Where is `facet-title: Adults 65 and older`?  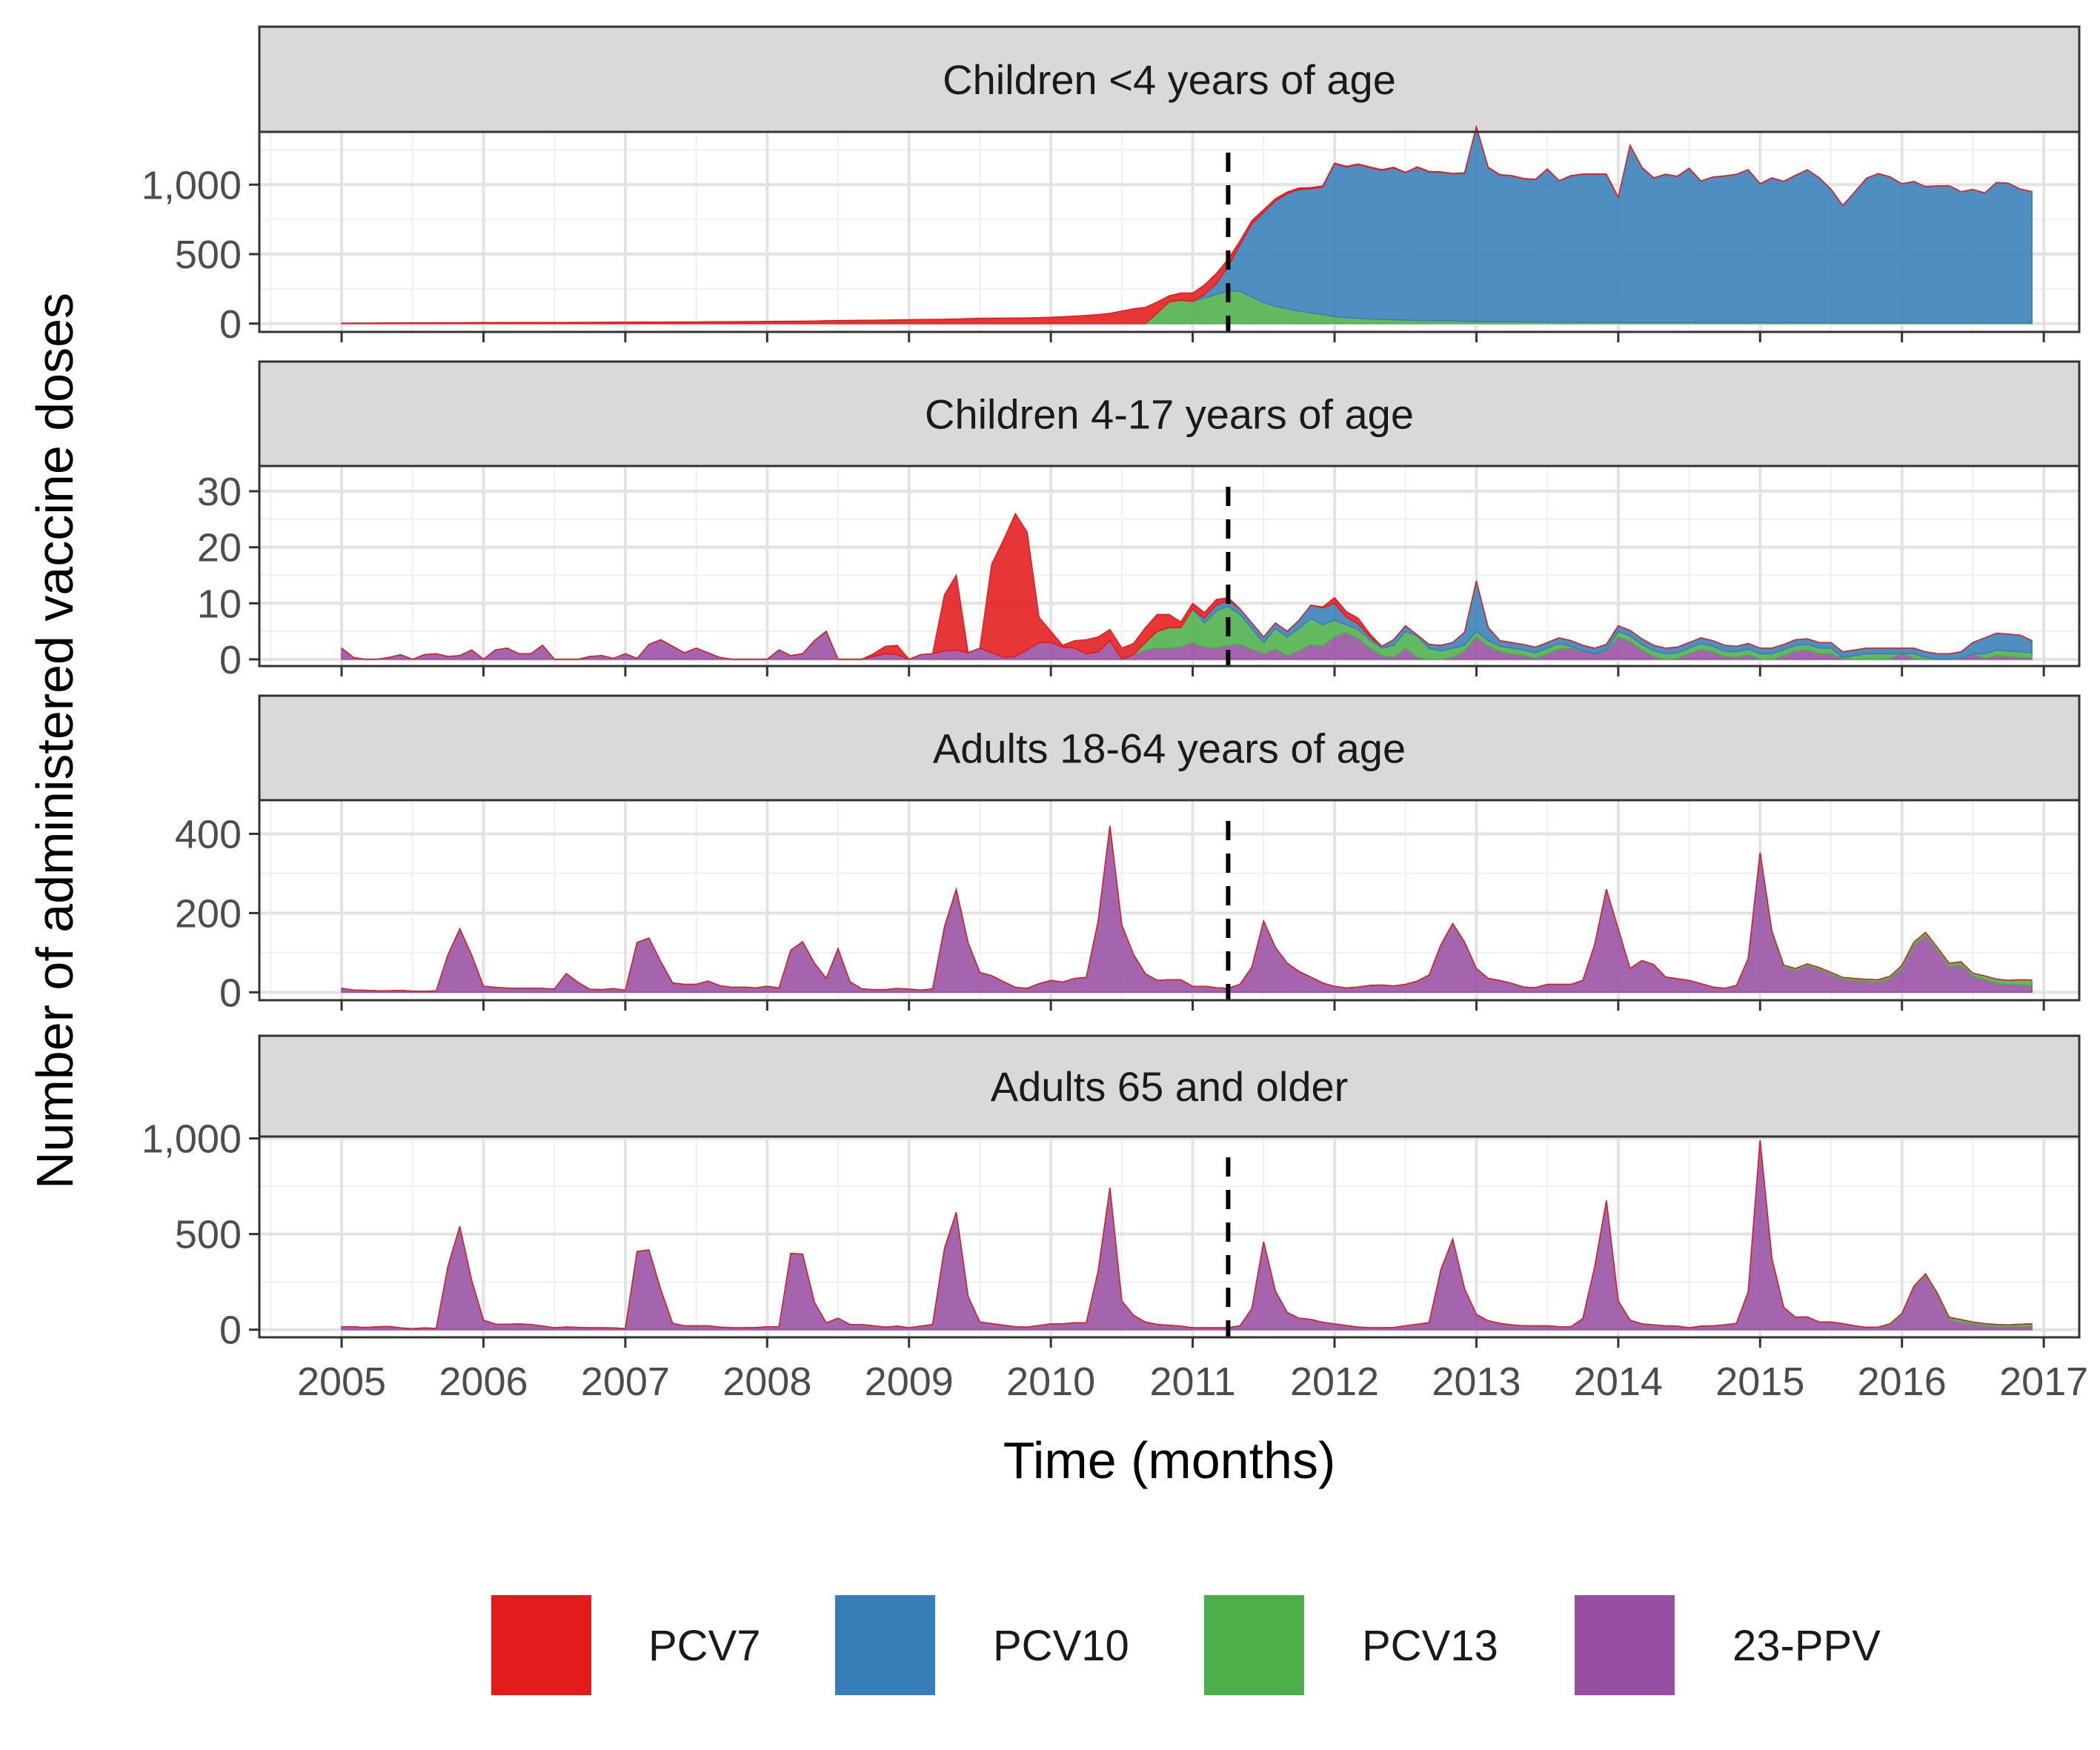
facet-title: Adults 65 and older is located at coordinates (1170, 1086).